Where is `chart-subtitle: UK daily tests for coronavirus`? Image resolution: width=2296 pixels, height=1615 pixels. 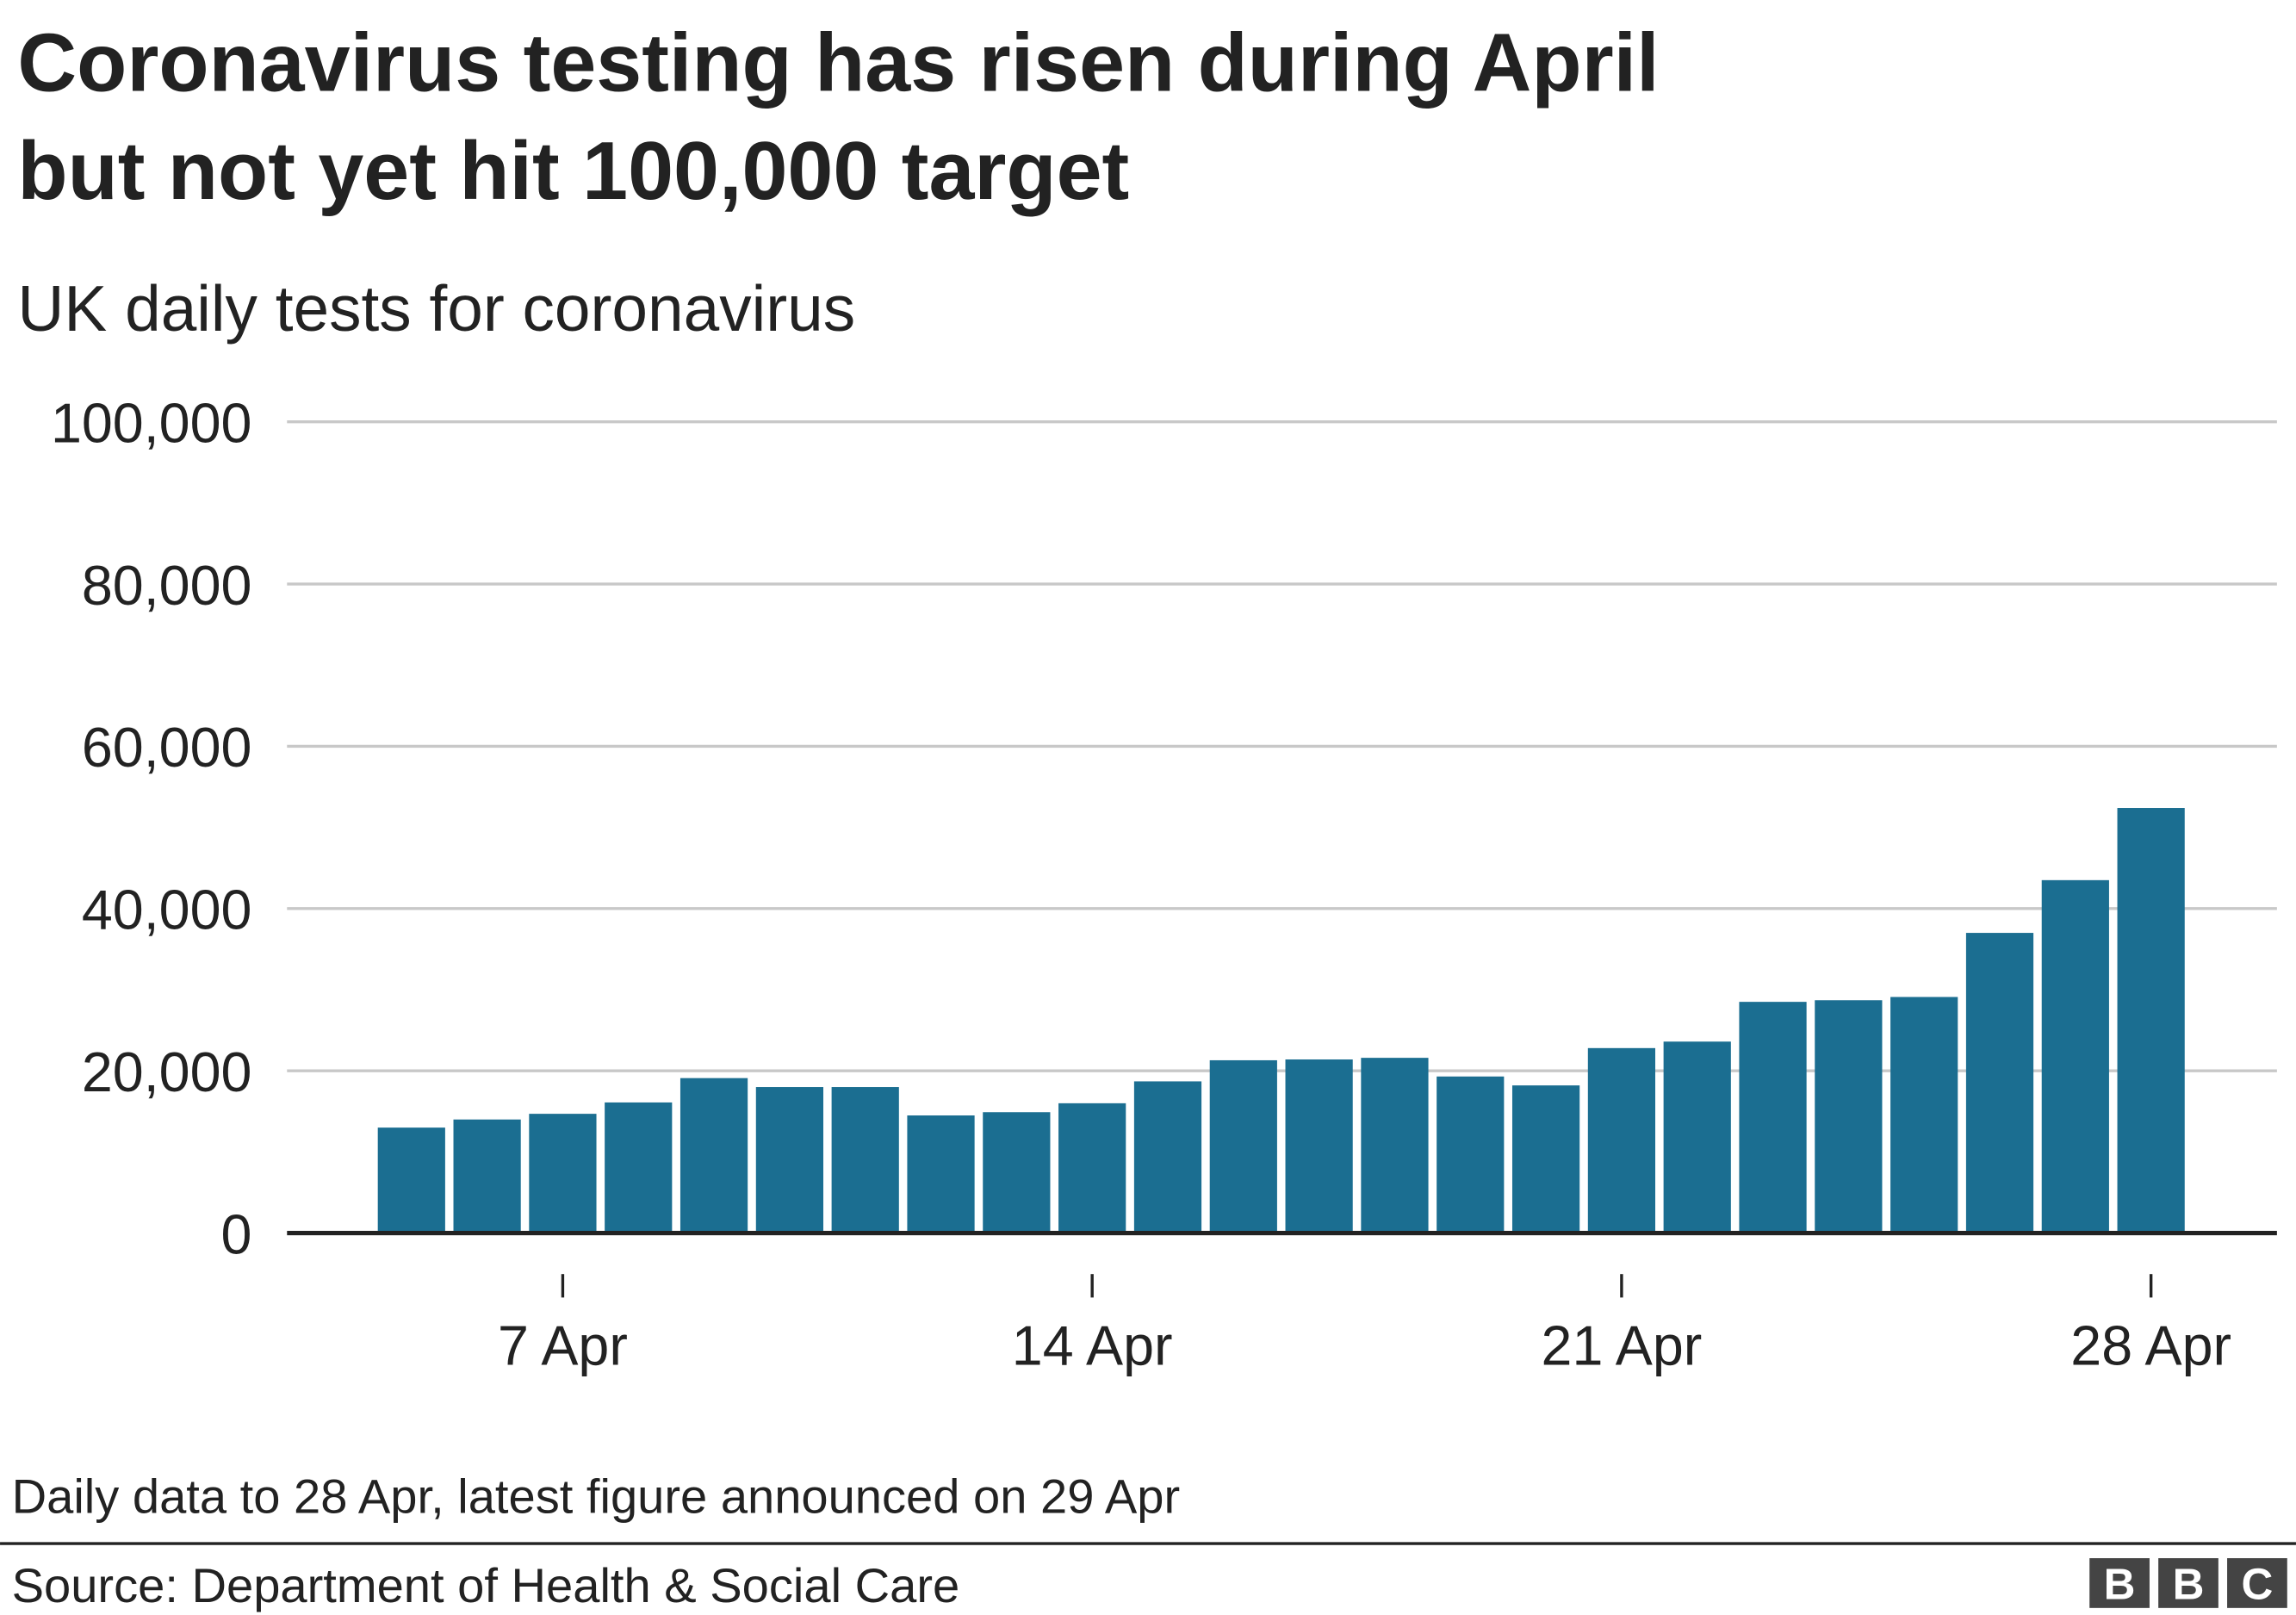
chart-subtitle: UK daily tests for coronavirus is located at coordinates (436, 308).